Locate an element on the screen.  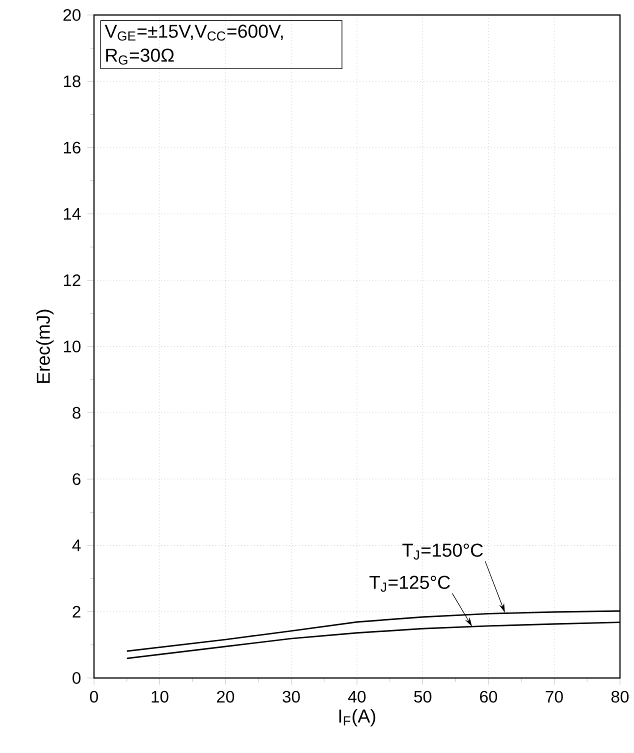
annotation: T$_{J}$=125°C is located at coordinates (409, 584).